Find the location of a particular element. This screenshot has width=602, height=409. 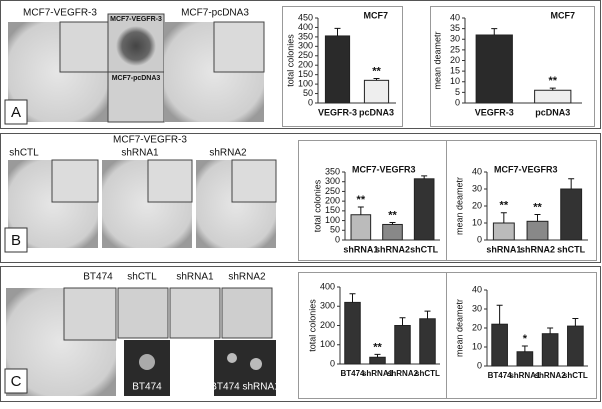

photo-label: MCF7-pcDNA3 is located at coordinates (136, 78).